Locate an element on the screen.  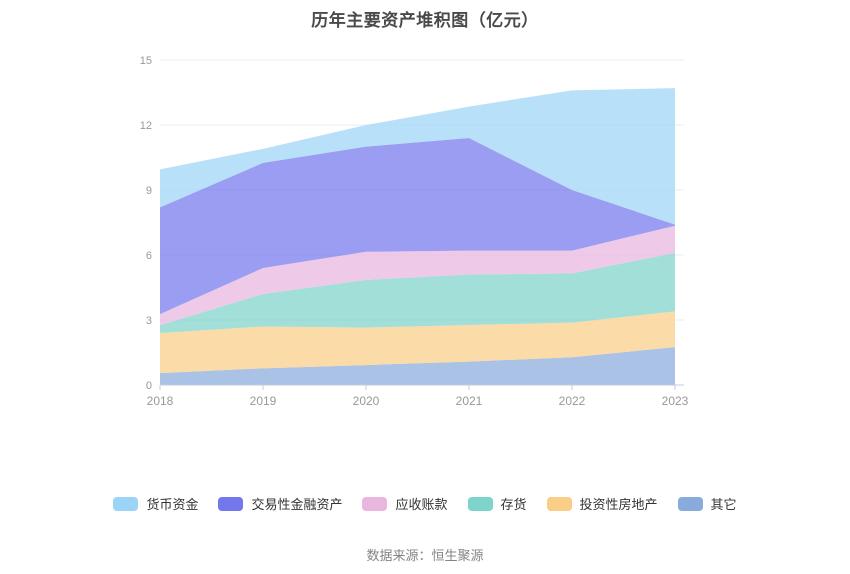
area-band-应收账款 is located at coordinates (417, 275).